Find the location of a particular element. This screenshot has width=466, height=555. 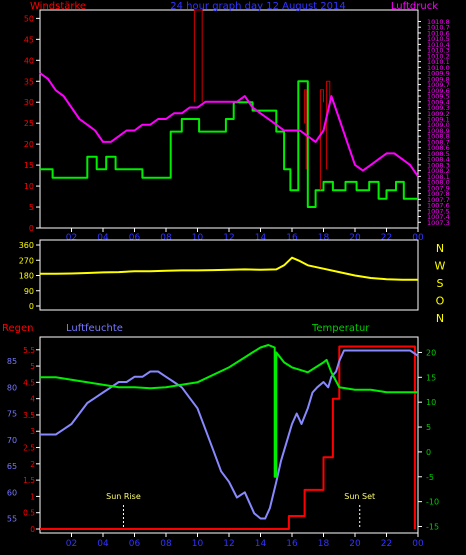

luftfeuchte-y-tick-label: 70 is located at coordinates (12, 440).